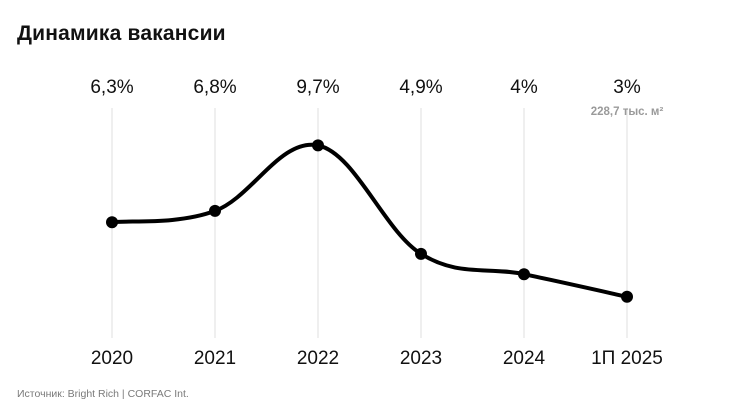  Describe the element at coordinates (627, 112) in the screenshot. I see `annotation-label: 228,7 тыс. м²` at that location.